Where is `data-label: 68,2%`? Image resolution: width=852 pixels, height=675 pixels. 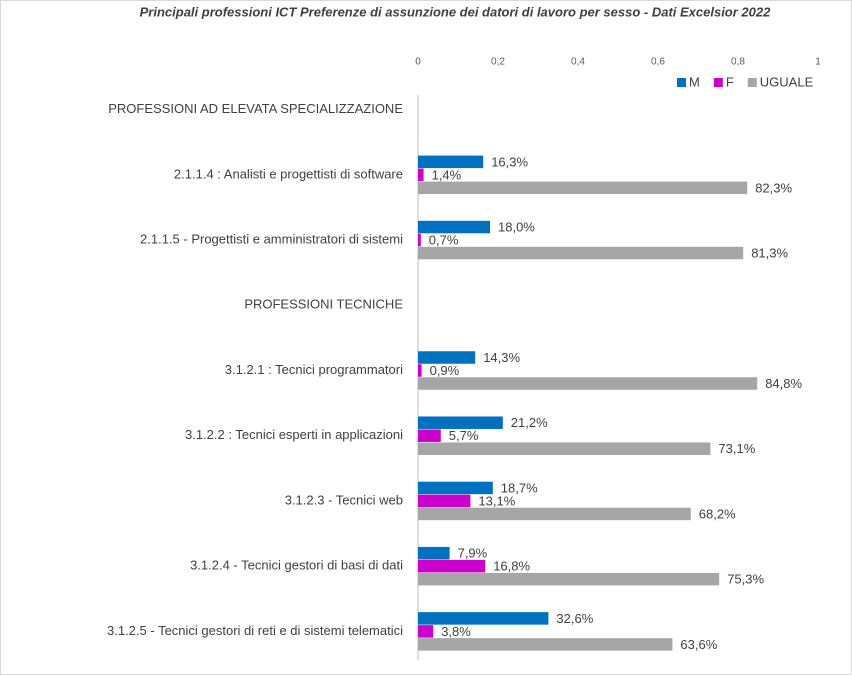
data-label: 68,2% is located at coordinates (717, 513).